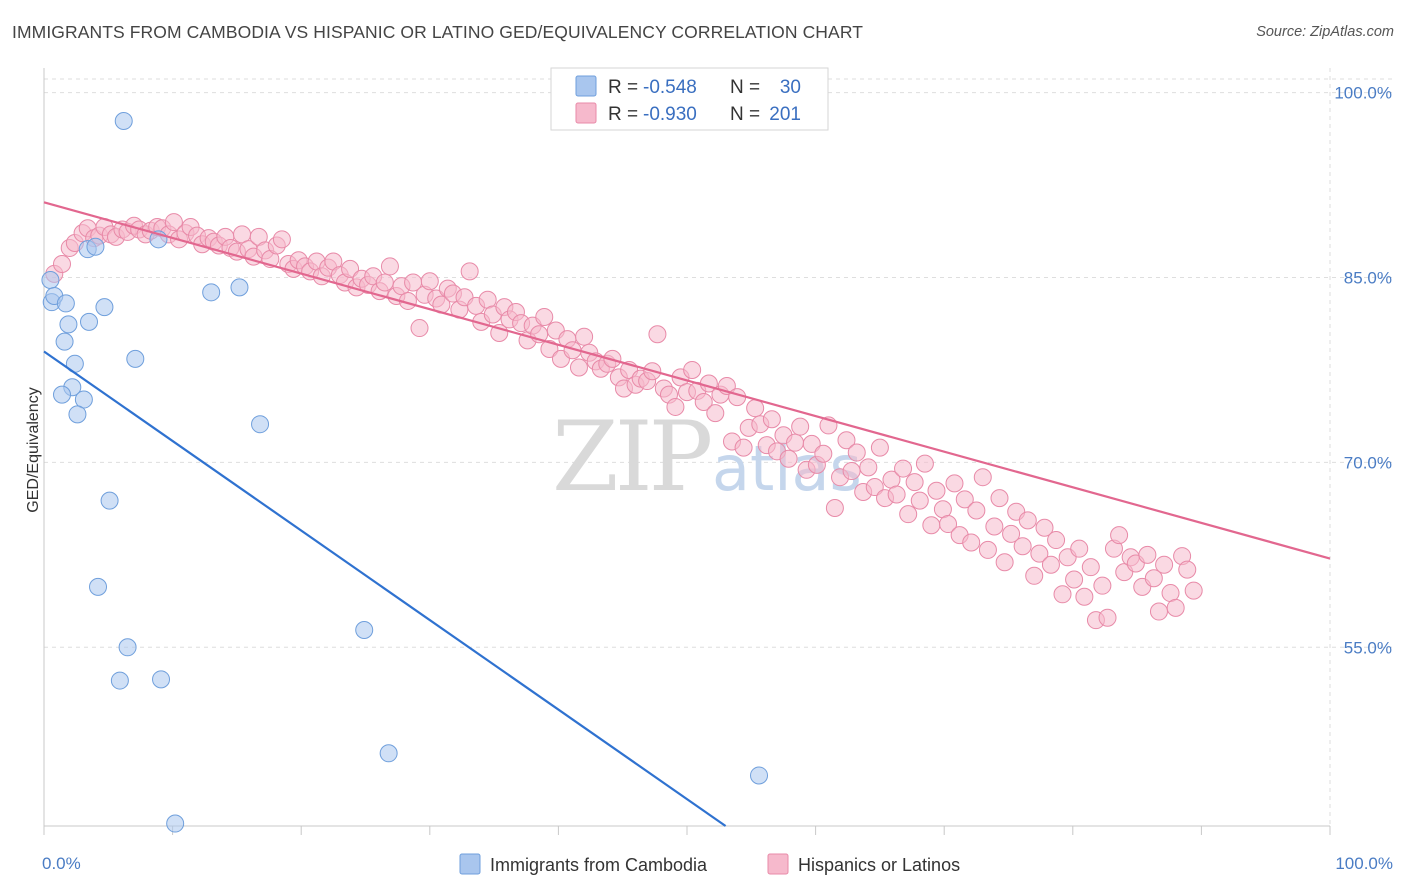  Describe the element at coordinates (1368, 647) in the screenshot. I see `y-tick-label-3: 55.0%` at that location.